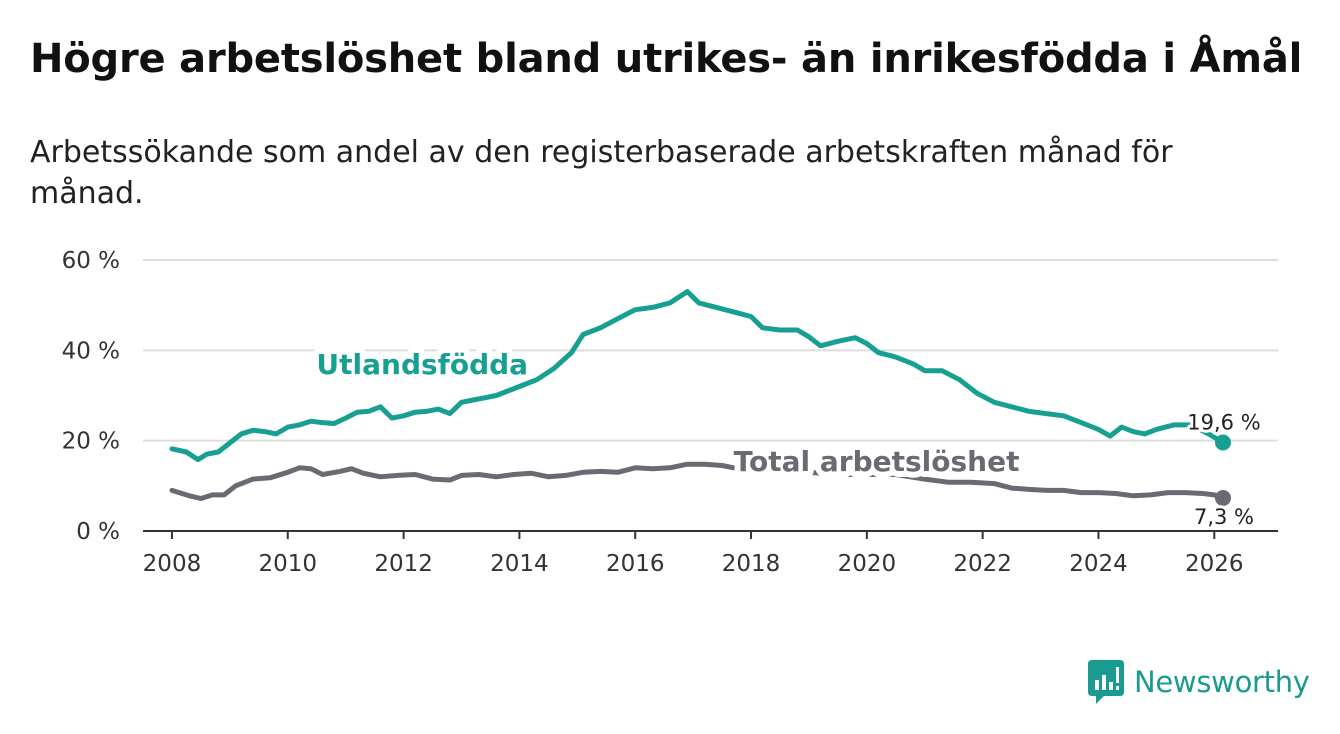  Describe the element at coordinates (867, 564) in the screenshot. I see `x-tick-label: 2020` at that location.